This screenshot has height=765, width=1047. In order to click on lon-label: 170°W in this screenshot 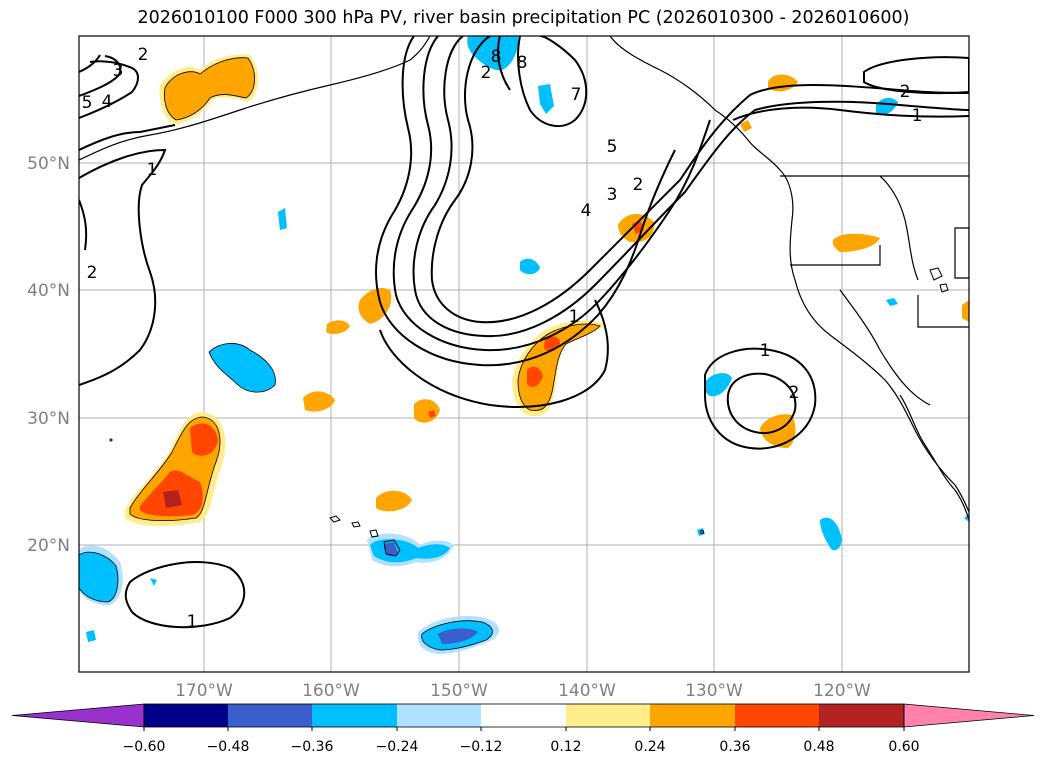, I will do `click(204, 691)`.